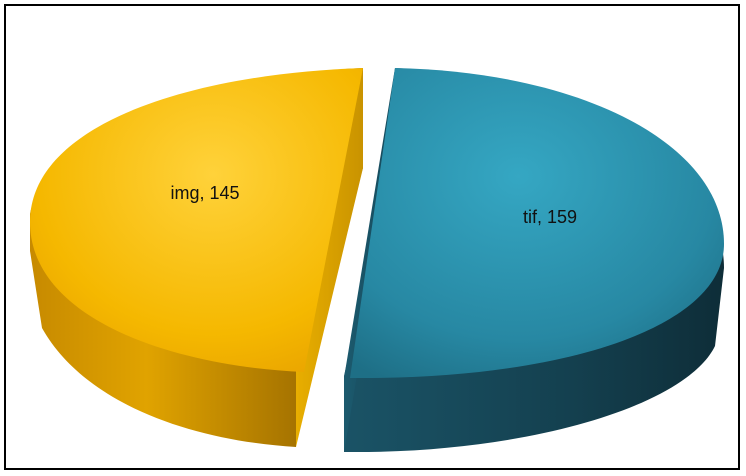  Describe the element at coordinates (329, 257) in the screenshot. I see `pie-slice-img-cut` at that location.